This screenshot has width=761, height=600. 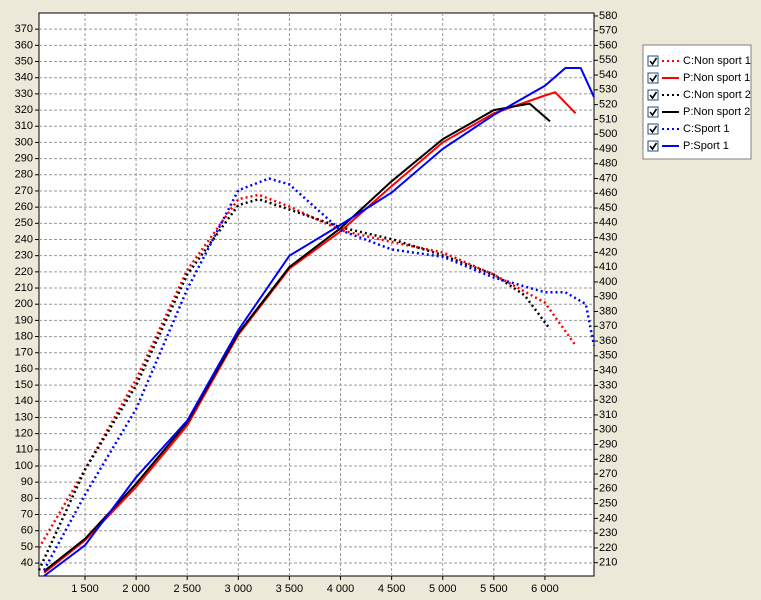 I want to click on y2-tick-label: 230, so click(x=608, y=533).